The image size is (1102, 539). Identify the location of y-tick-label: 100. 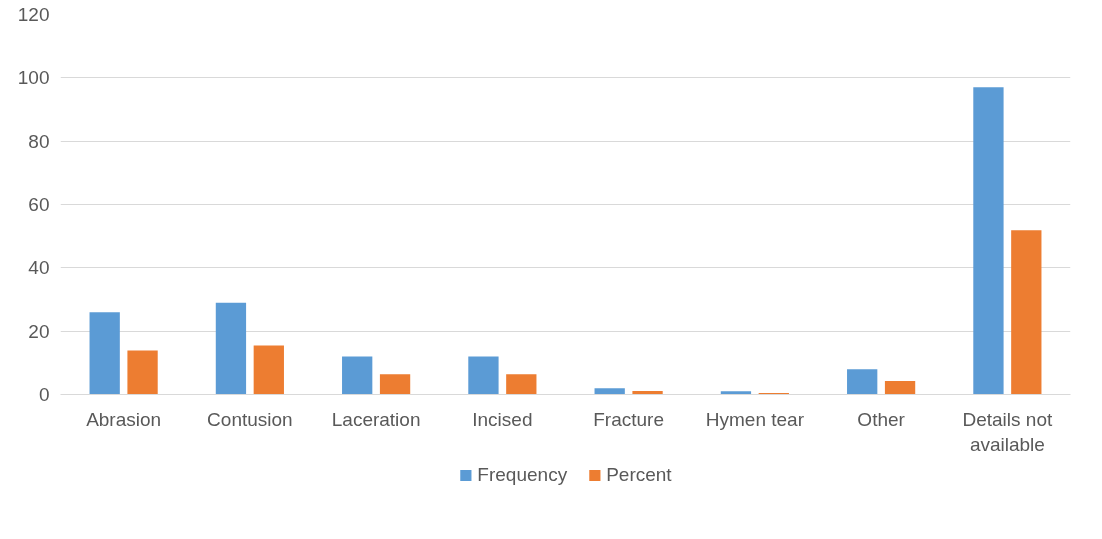
(33, 78).